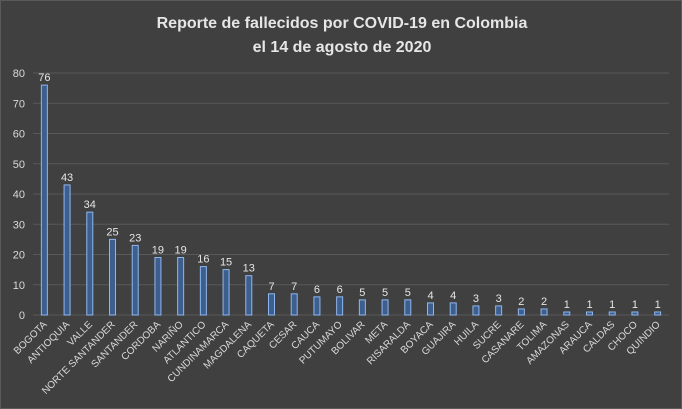 The width and height of the screenshot is (682, 409). I want to click on y-tick-label: 30, so click(19, 225).